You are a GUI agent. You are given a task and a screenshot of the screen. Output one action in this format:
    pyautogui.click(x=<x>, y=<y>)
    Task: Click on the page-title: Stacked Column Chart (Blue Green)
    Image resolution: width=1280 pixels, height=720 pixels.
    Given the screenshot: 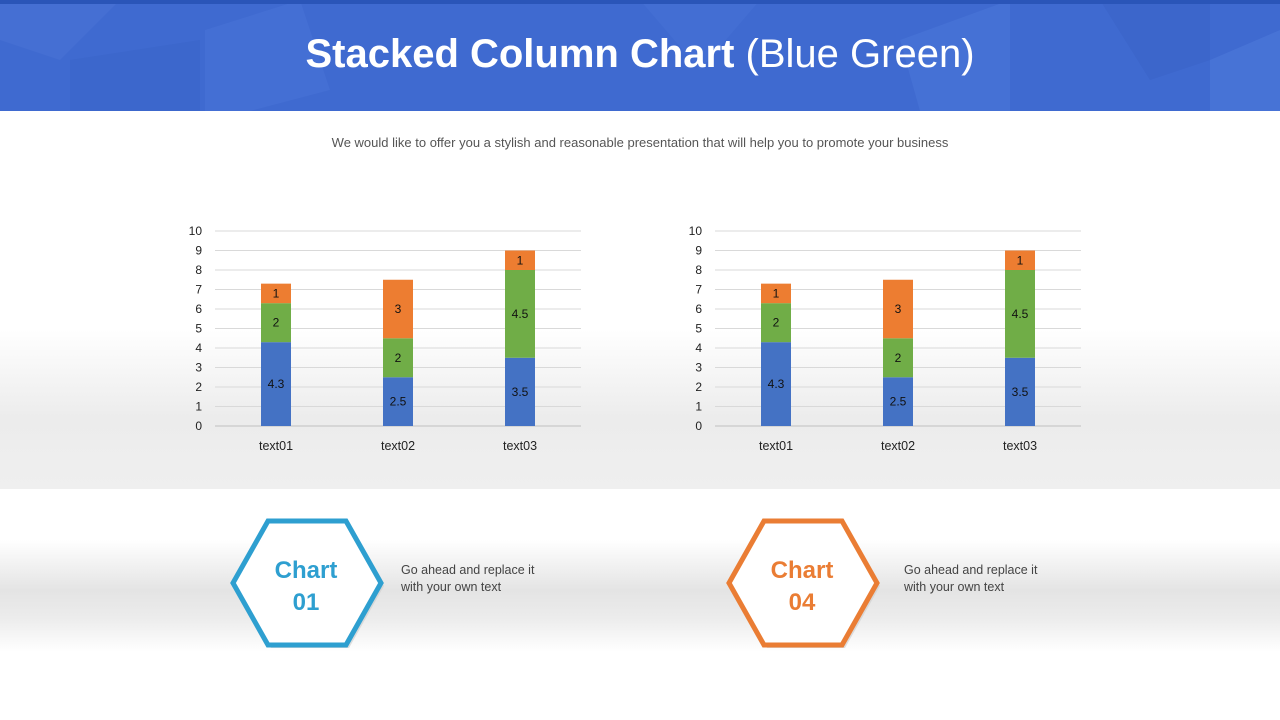 What is the action you would take?
    pyautogui.click(x=640, y=54)
    